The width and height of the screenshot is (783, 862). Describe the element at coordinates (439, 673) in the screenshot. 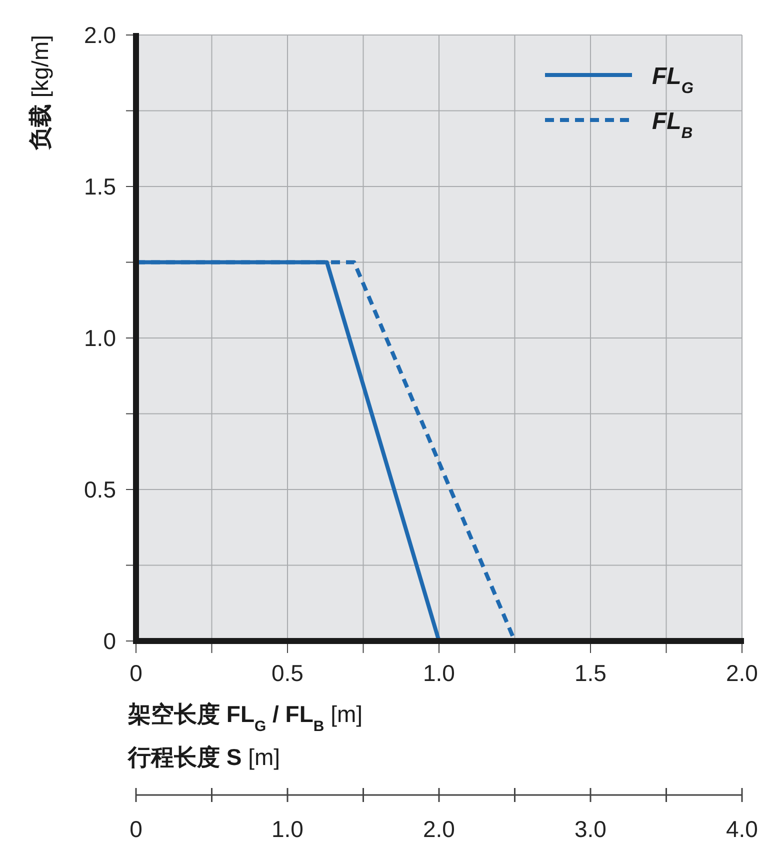

I see `x-tick-label: 1.0` at that location.